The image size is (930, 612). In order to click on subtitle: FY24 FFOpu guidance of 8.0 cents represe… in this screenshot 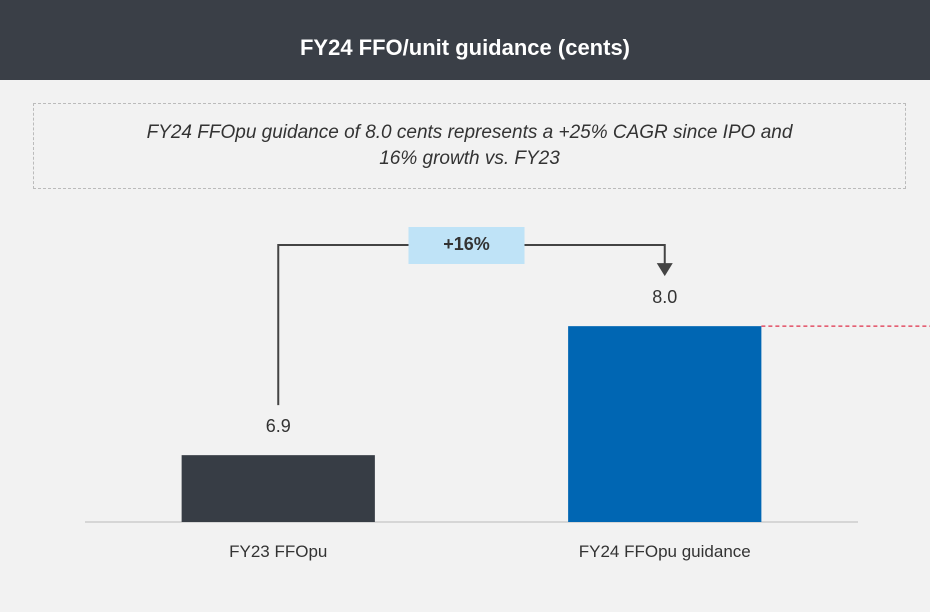, I will do `click(469, 145)`.